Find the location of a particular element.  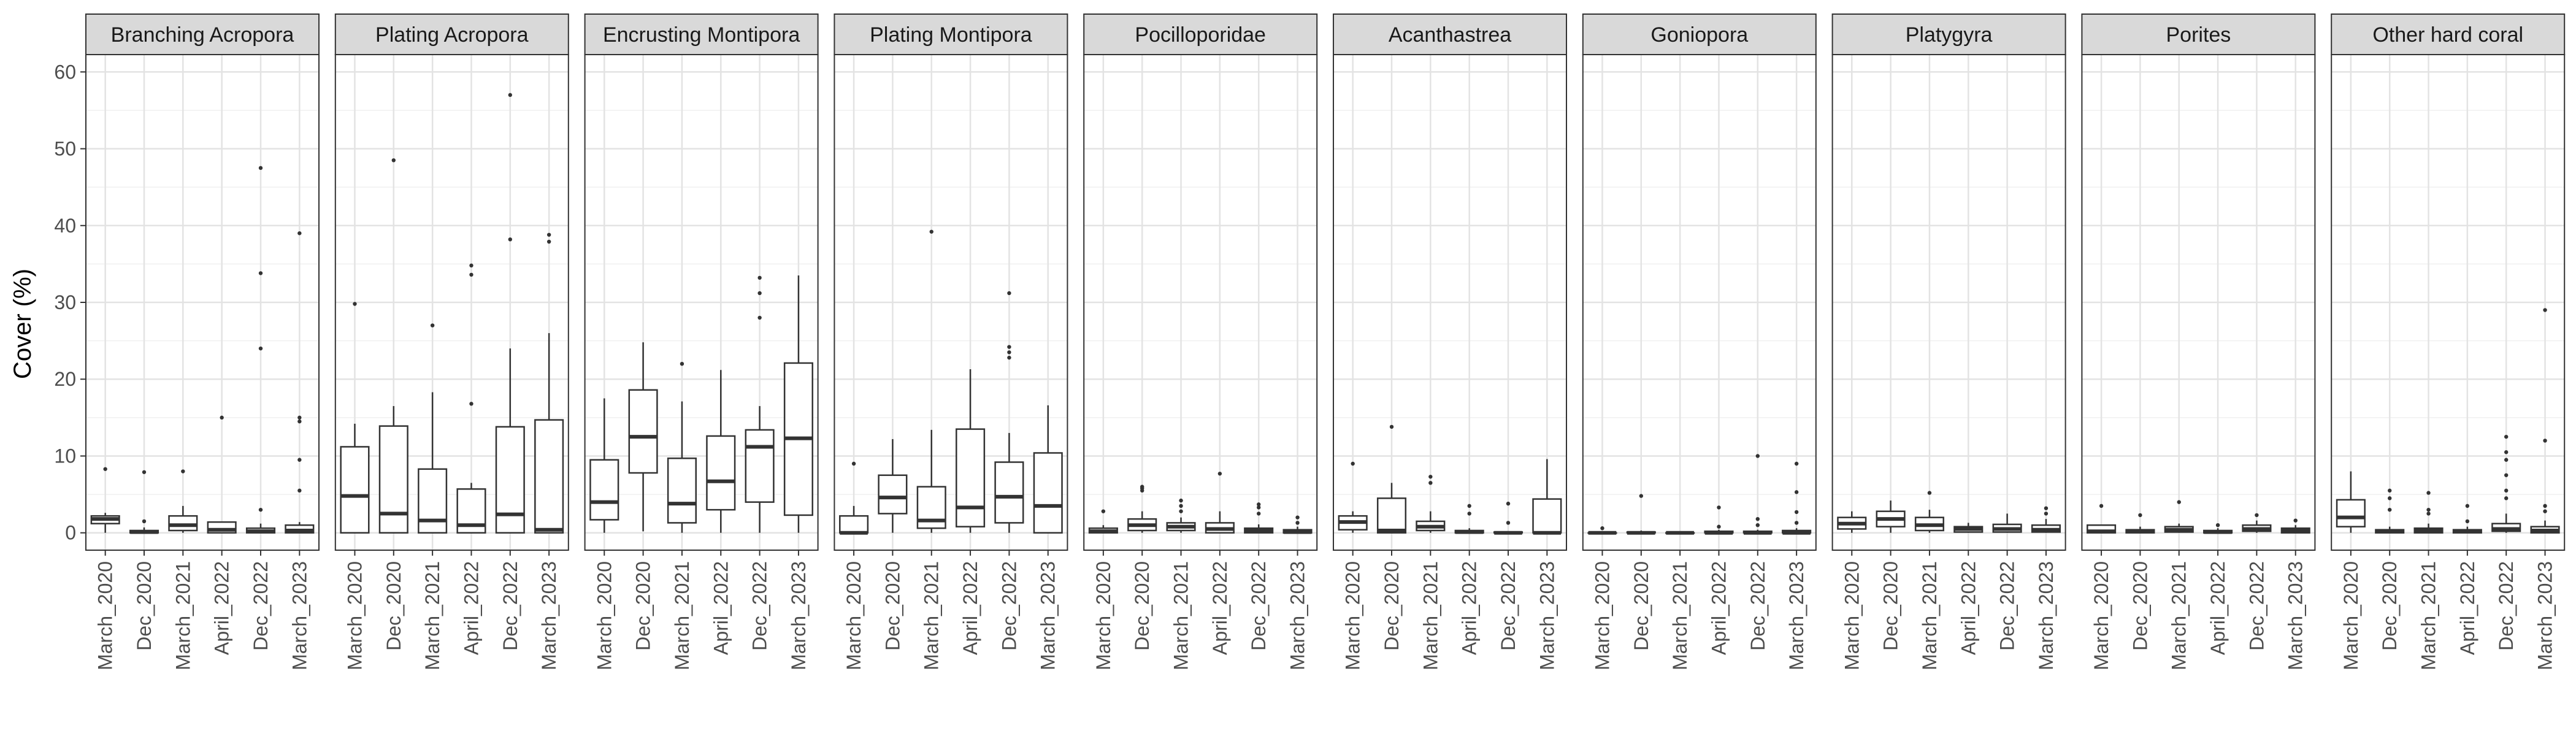

panel-title: Encrusting Montipora is located at coordinates (701, 35).